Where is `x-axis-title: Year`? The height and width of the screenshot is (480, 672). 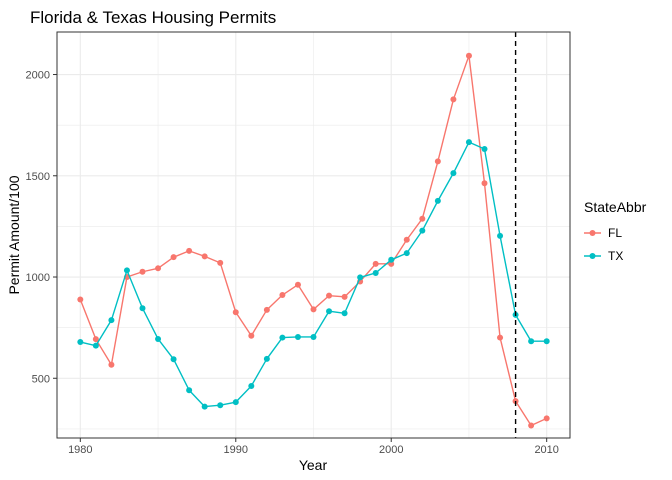
x-axis-title: Year is located at coordinates (313, 465).